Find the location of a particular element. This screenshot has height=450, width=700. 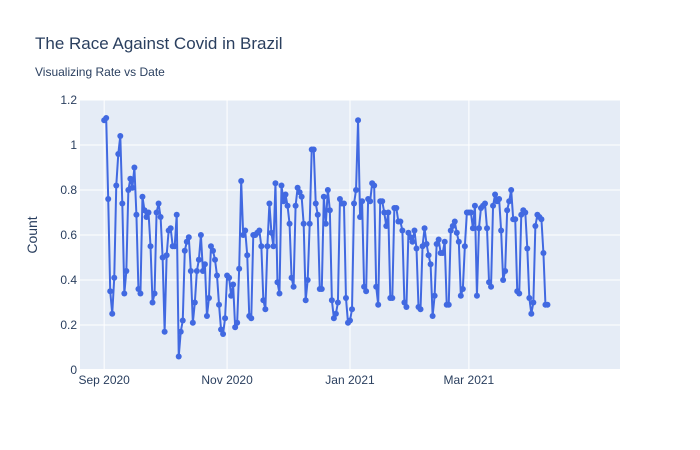

chart-title: The Race Against Covid in Brazil is located at coordinates (159, 43).